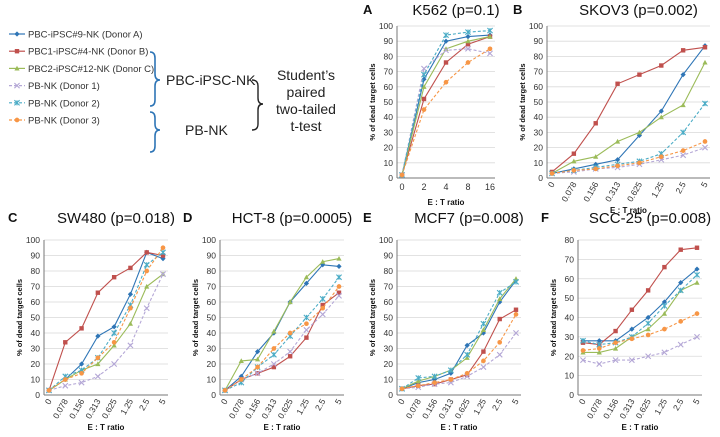 The image size is (720, 437). Describe the element at coordinates (401, 187) in the screenshot. I see `x-tick-label: 0` at that location.